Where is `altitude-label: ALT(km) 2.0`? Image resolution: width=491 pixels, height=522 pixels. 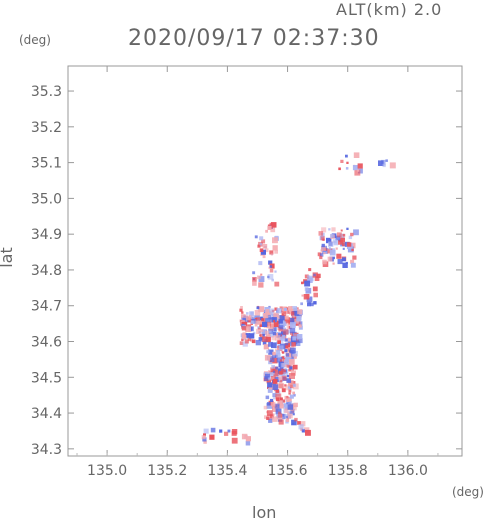
altitude-label: ALT(km) 2.0 is located at coordinates (389, 9).